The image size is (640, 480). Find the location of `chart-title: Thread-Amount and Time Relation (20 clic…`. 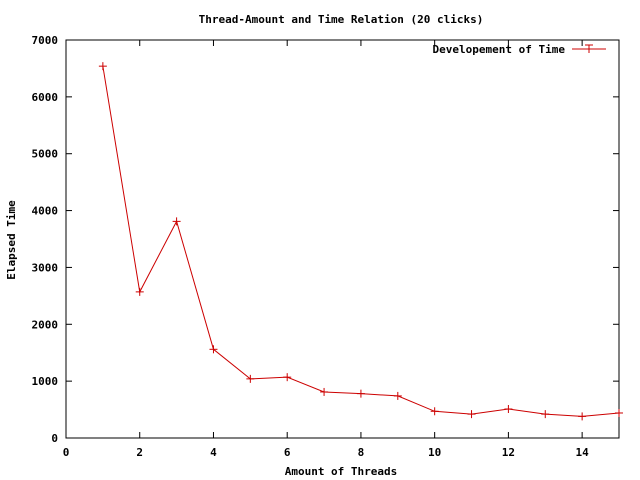

chart-title: Thread-Amount and Time Relation (20 clic… is located at coordinates (341, 19).